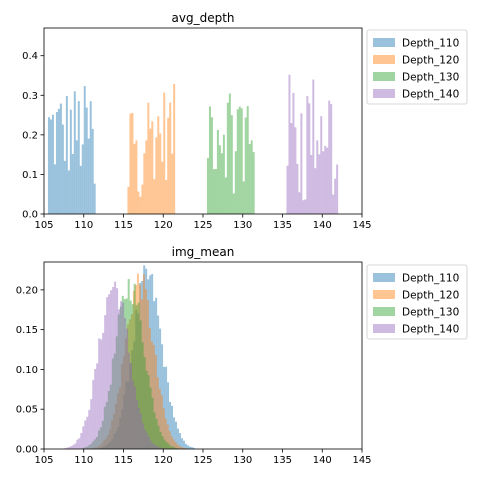  What do you see at coordinates (27, 410) in the screenshot?
I see `y-tick-label: 0.05` at bounding box center [27, 410].